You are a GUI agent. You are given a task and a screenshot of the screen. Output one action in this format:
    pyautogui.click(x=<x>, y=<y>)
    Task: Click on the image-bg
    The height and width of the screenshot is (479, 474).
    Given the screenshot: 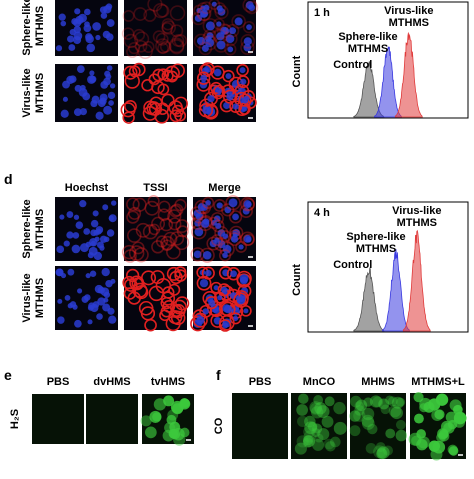 What is the action you would take?
    pyautogui.click(x=378, y=426)
    